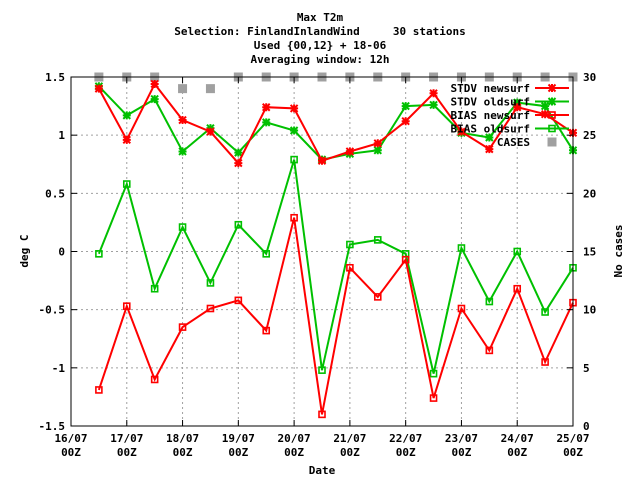 The width and height of the screenshot is (640, 480). Describe the element at coordinates (320, 17) in the screenshot. I see `chart-title-line-1: Max T2m` at that location.